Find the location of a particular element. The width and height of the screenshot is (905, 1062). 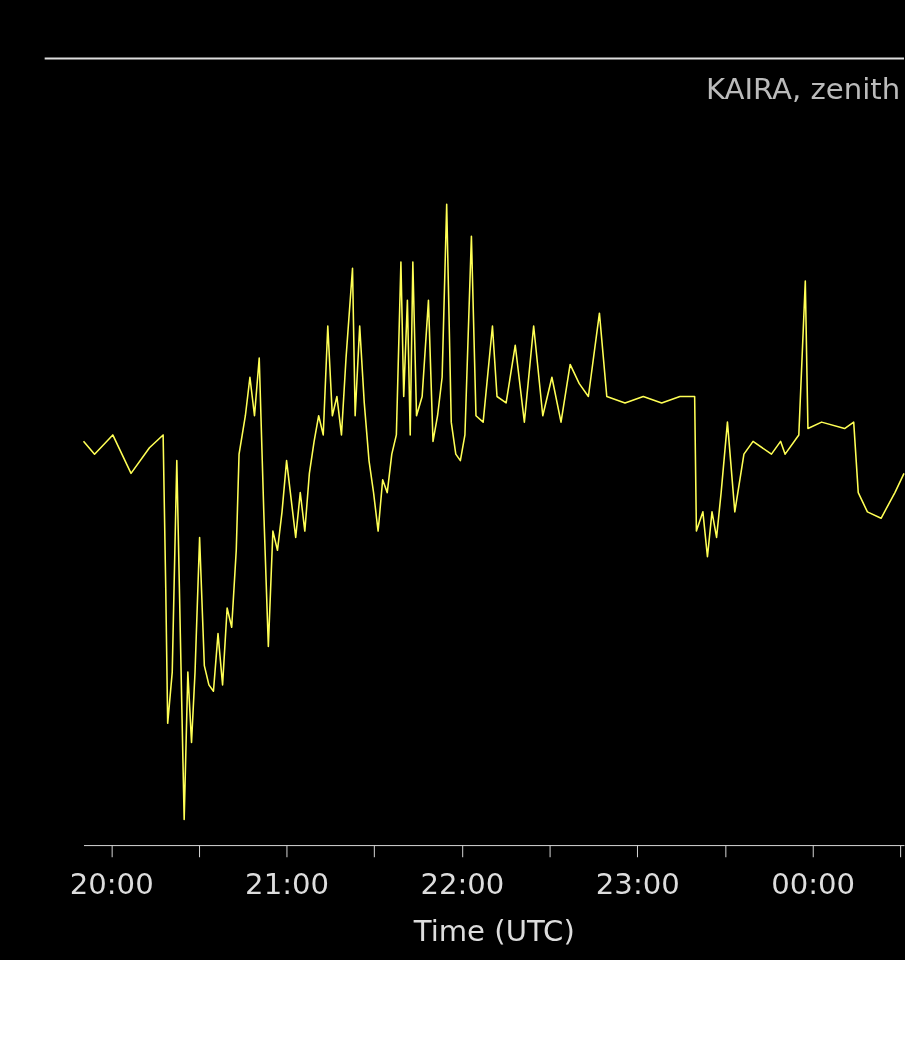

x-axis-title: Time (UTC) is located at coordinates (493, 930).